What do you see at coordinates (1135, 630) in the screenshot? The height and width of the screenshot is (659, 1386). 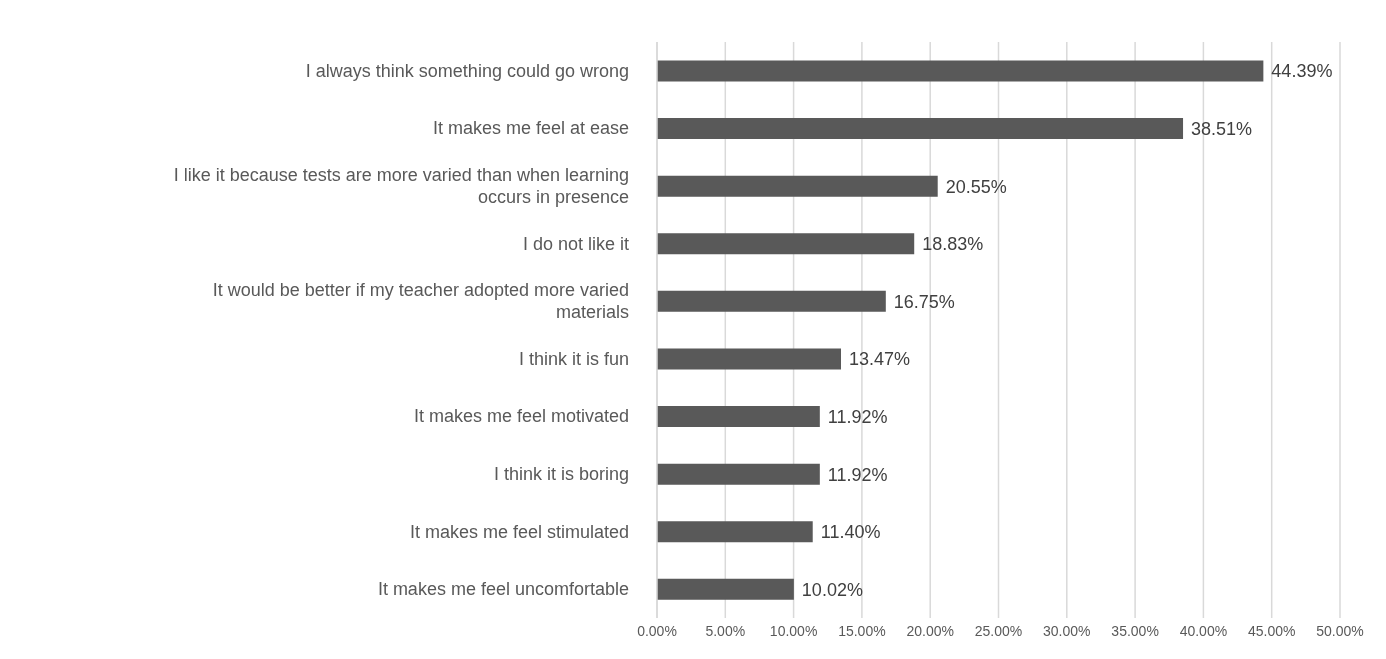 I see `x-tick-label: 35.00%` at bounding box center [1135, 630].